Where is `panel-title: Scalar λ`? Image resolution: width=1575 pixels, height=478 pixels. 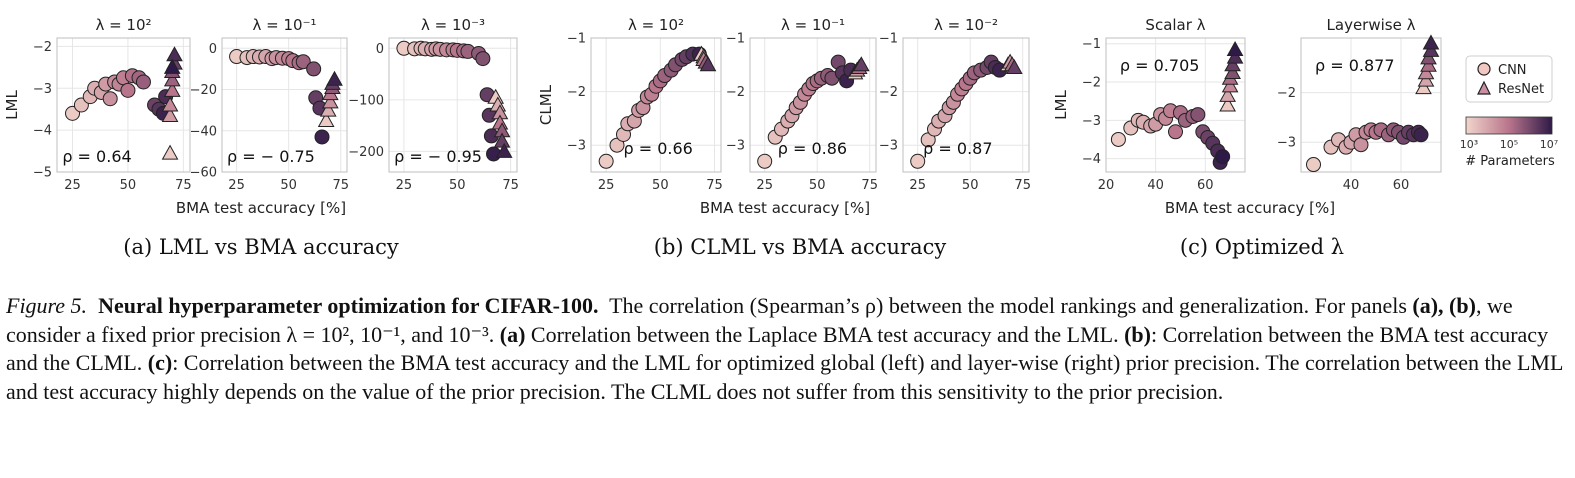 panel-title: Scalar λ is located at coordinates (1175, 25).